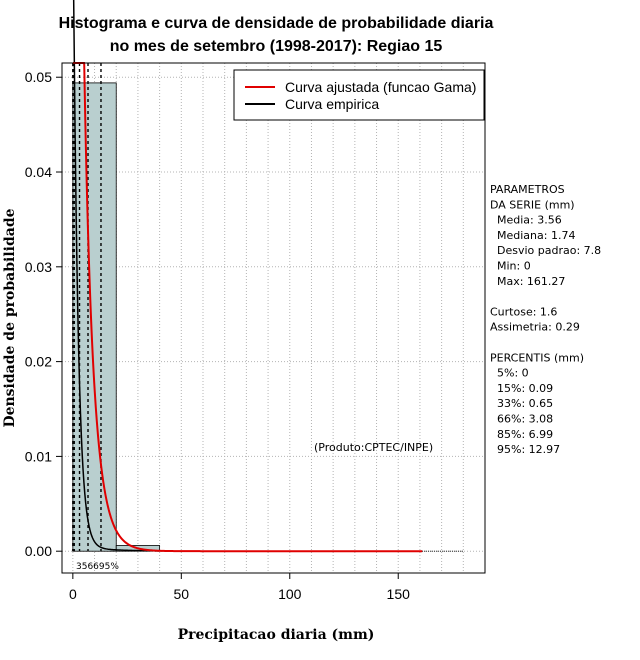 The image size is (640, 660). What do you see at coordinates (38, 172) in the screenshot?
I see `y-tick-label: 0.04` at bounding box center [38, 172].